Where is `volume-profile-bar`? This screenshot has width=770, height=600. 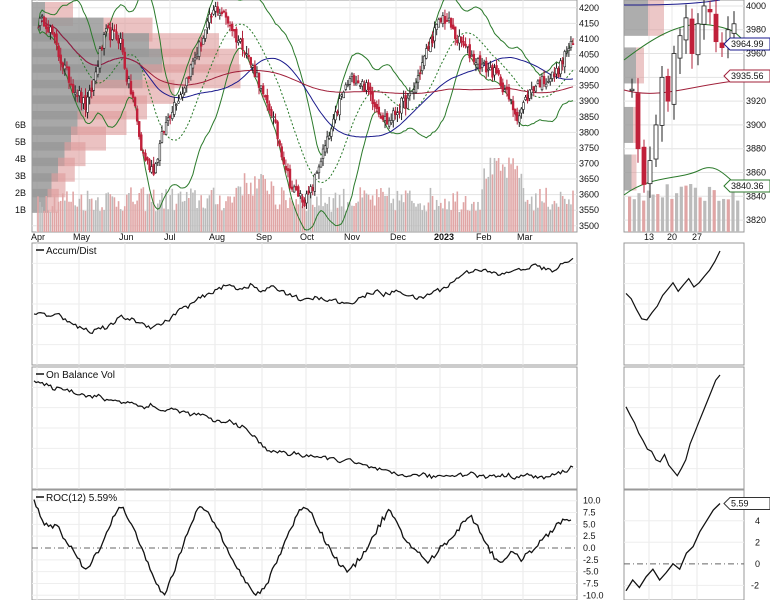
volume-profile-bar is located at coordinates (53, 200).